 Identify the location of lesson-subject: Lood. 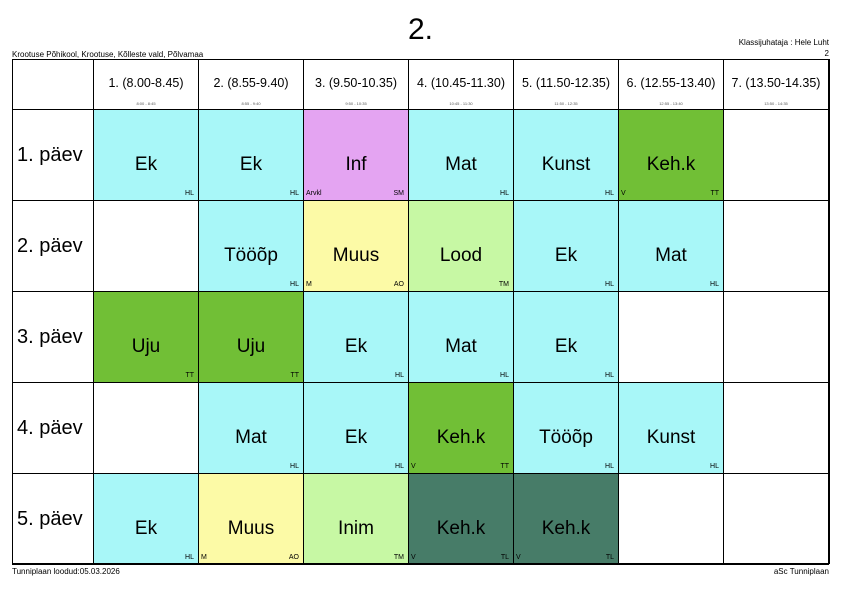
(461, 255).